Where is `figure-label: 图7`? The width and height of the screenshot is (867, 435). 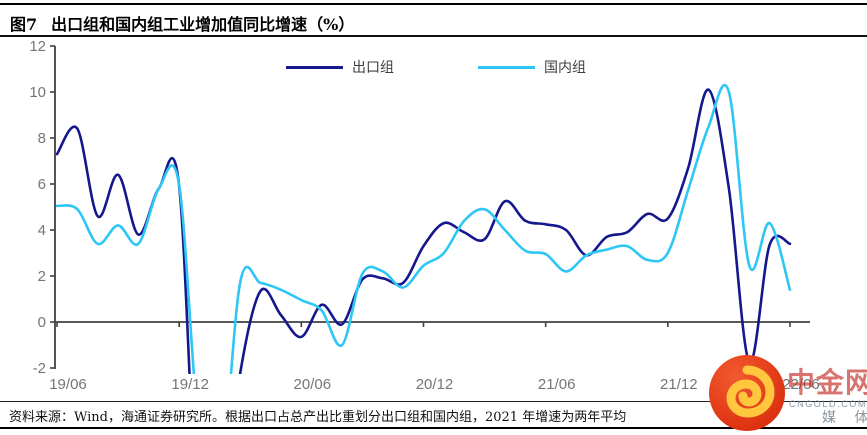
figure-label: 图7 is located at coordinates (24, 24).